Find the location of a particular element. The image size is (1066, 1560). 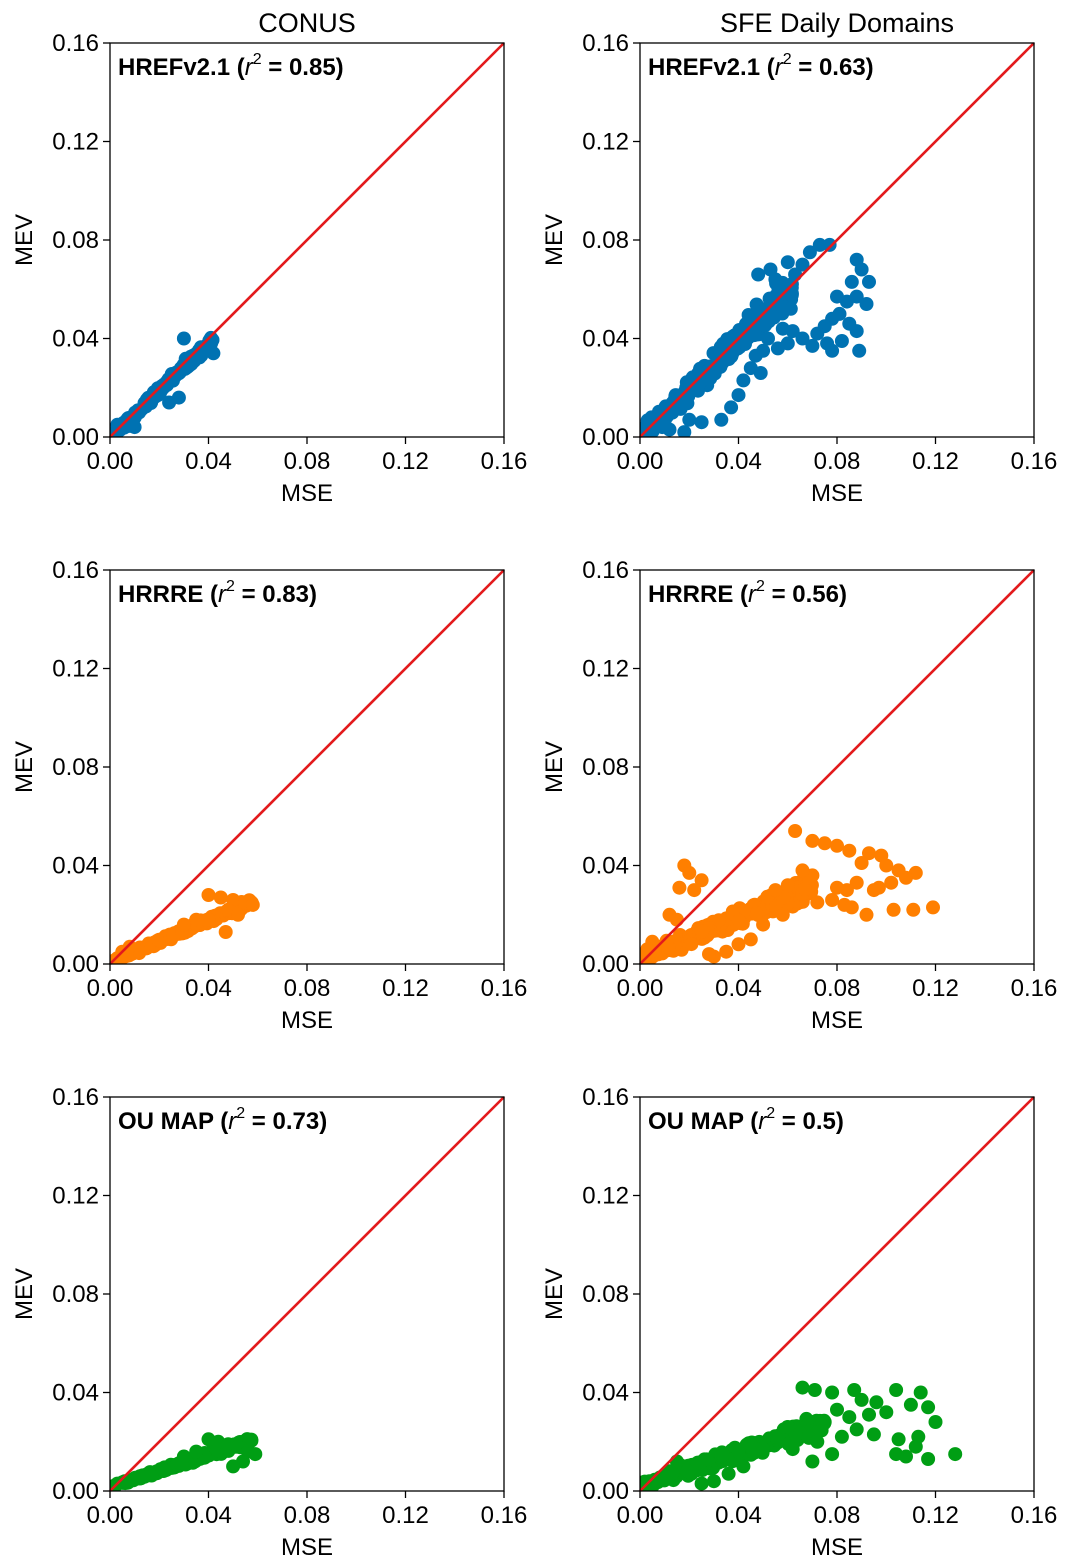

r2-value: = 0.73) is located at coordinates (286, 1121).